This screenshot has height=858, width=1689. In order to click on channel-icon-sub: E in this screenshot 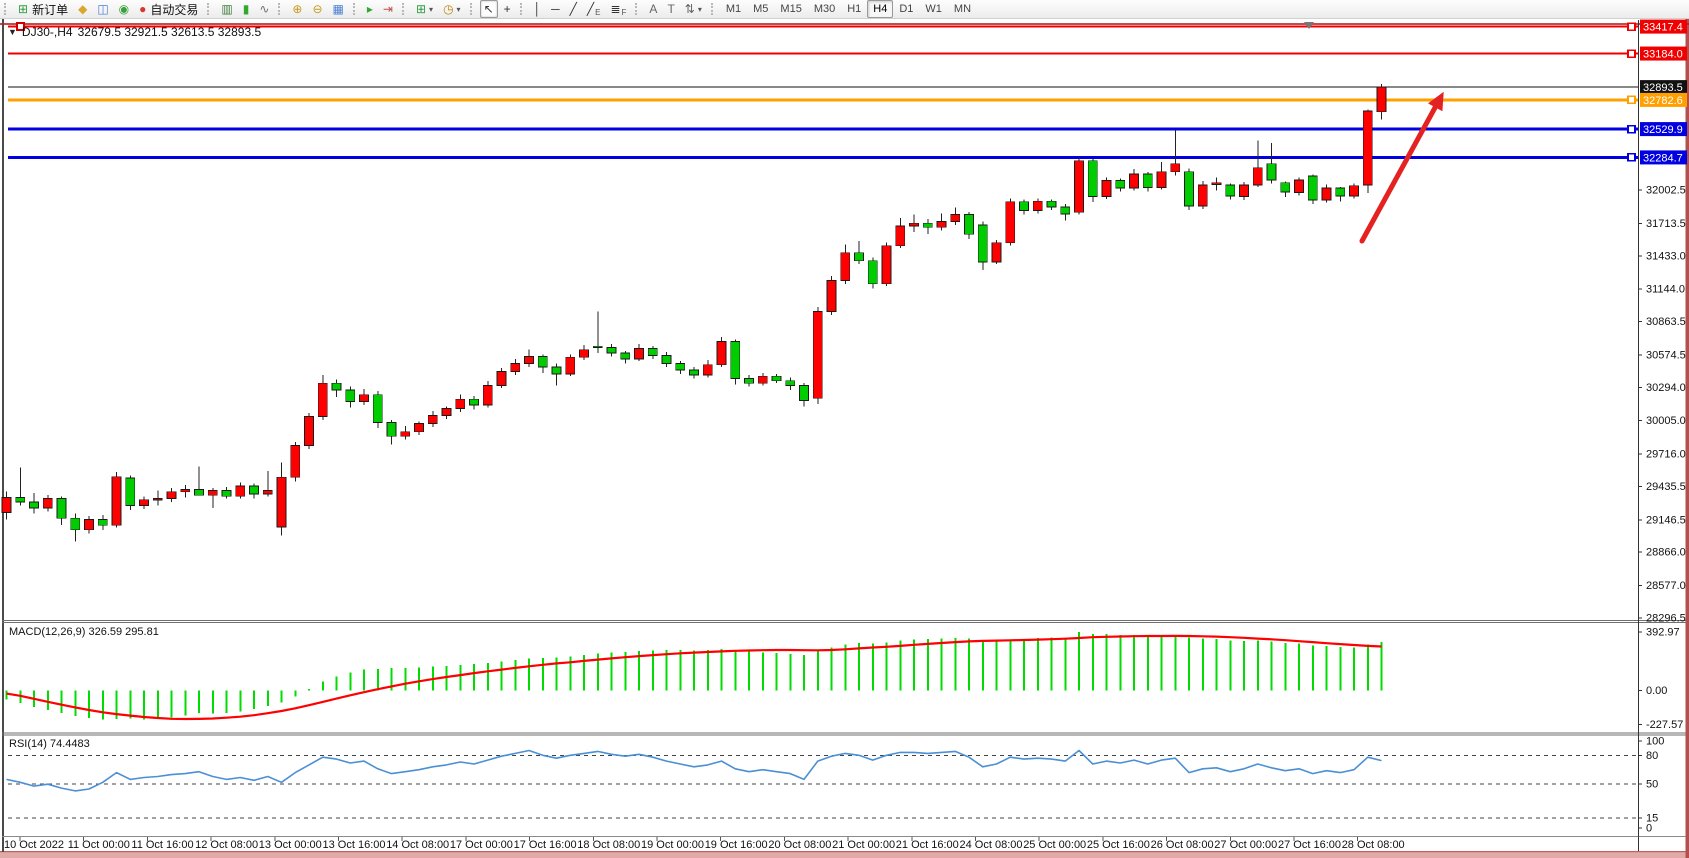, I will do `click(598, 12)`.